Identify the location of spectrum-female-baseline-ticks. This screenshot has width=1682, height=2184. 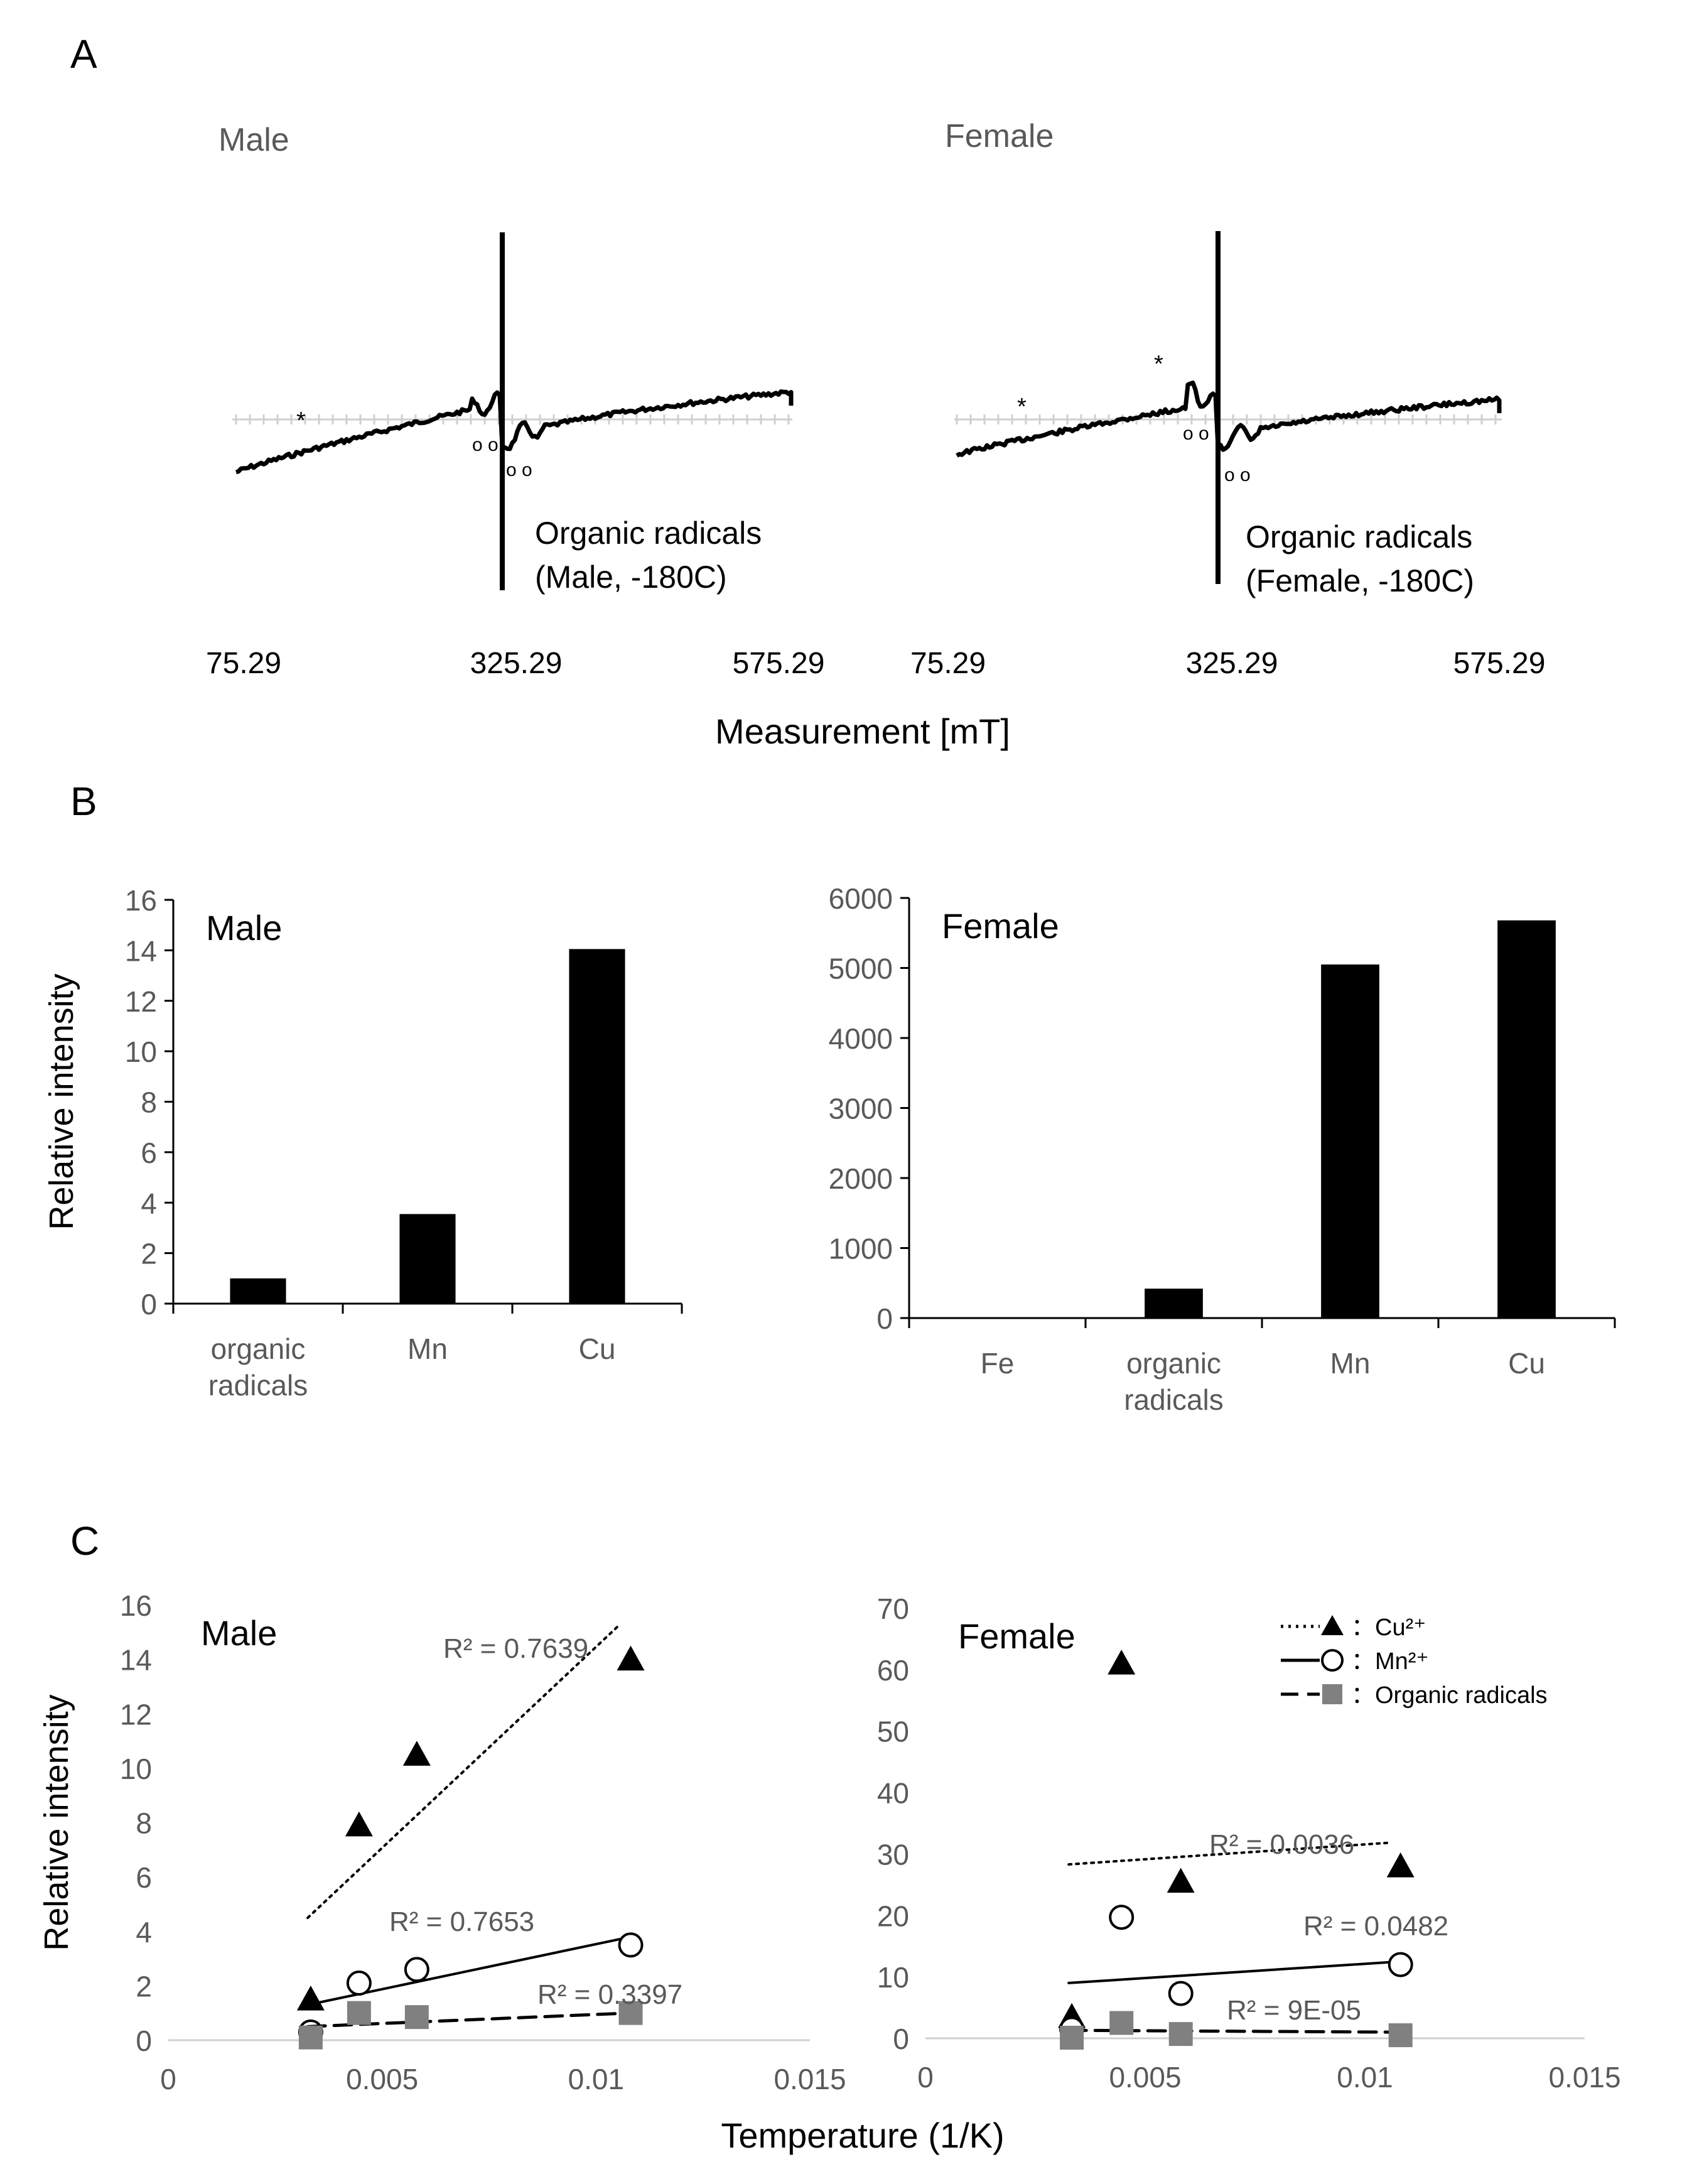
(1226, 419).